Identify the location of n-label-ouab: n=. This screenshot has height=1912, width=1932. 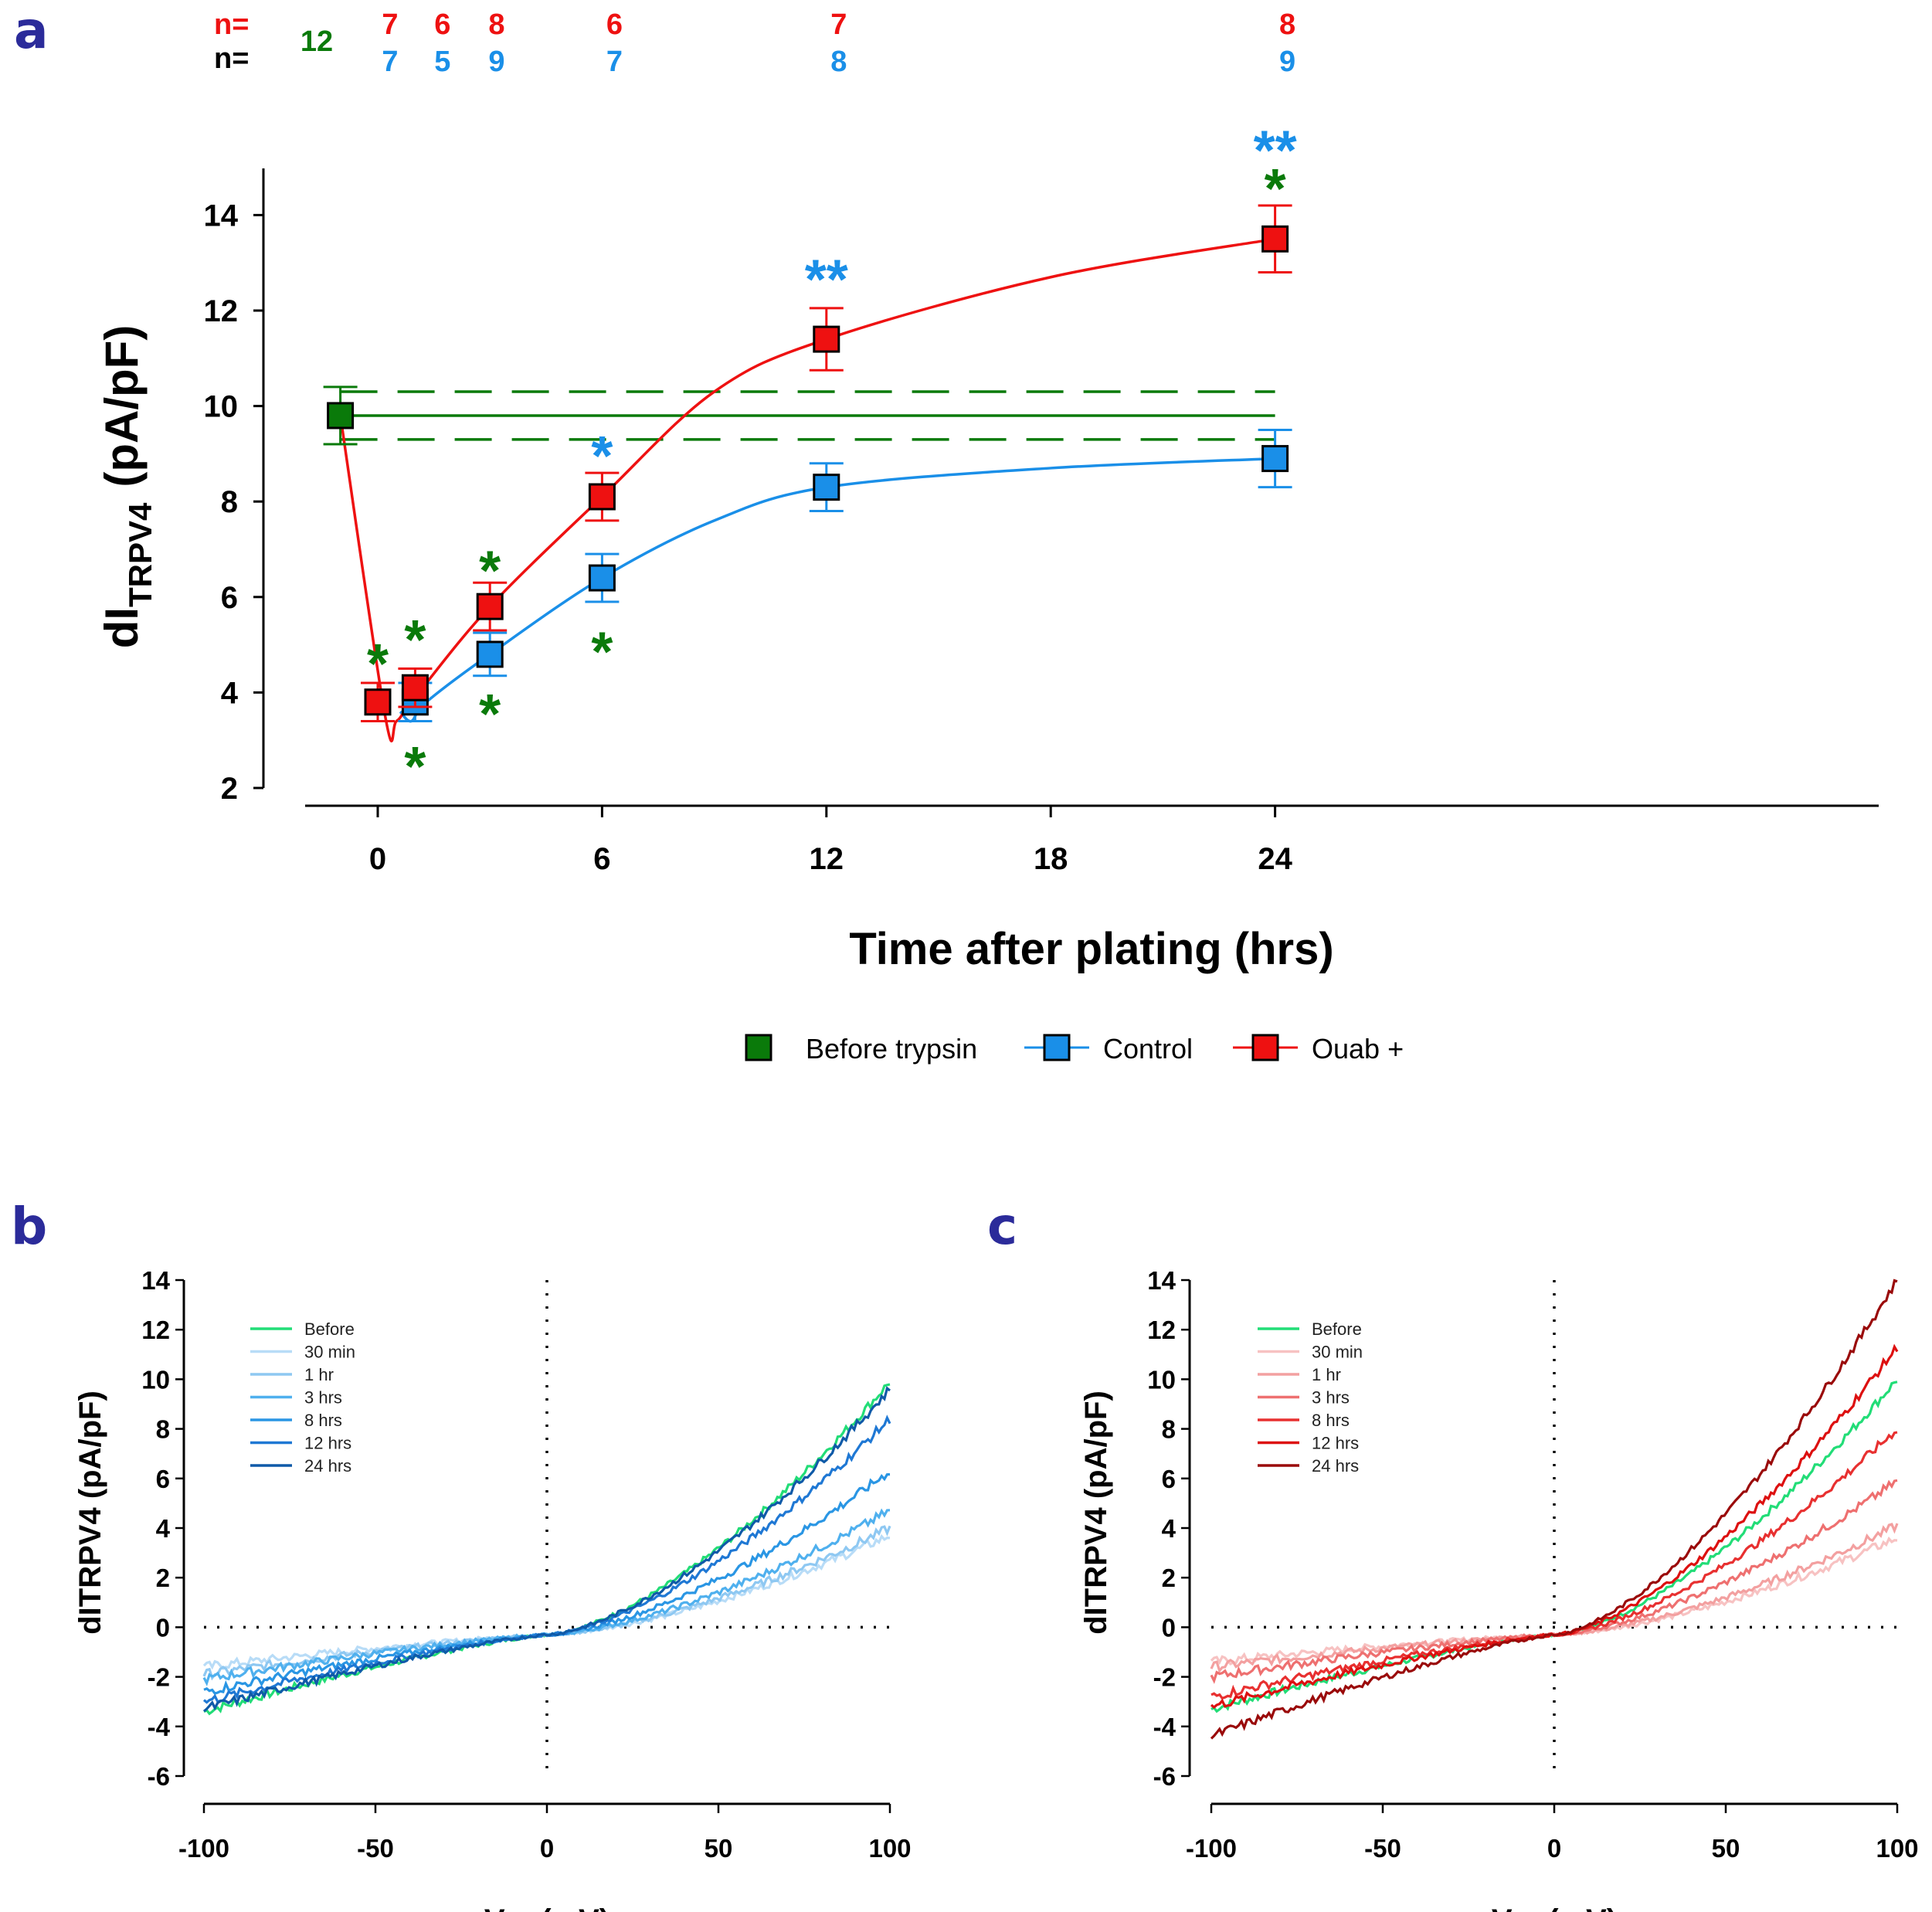
(232, 24).